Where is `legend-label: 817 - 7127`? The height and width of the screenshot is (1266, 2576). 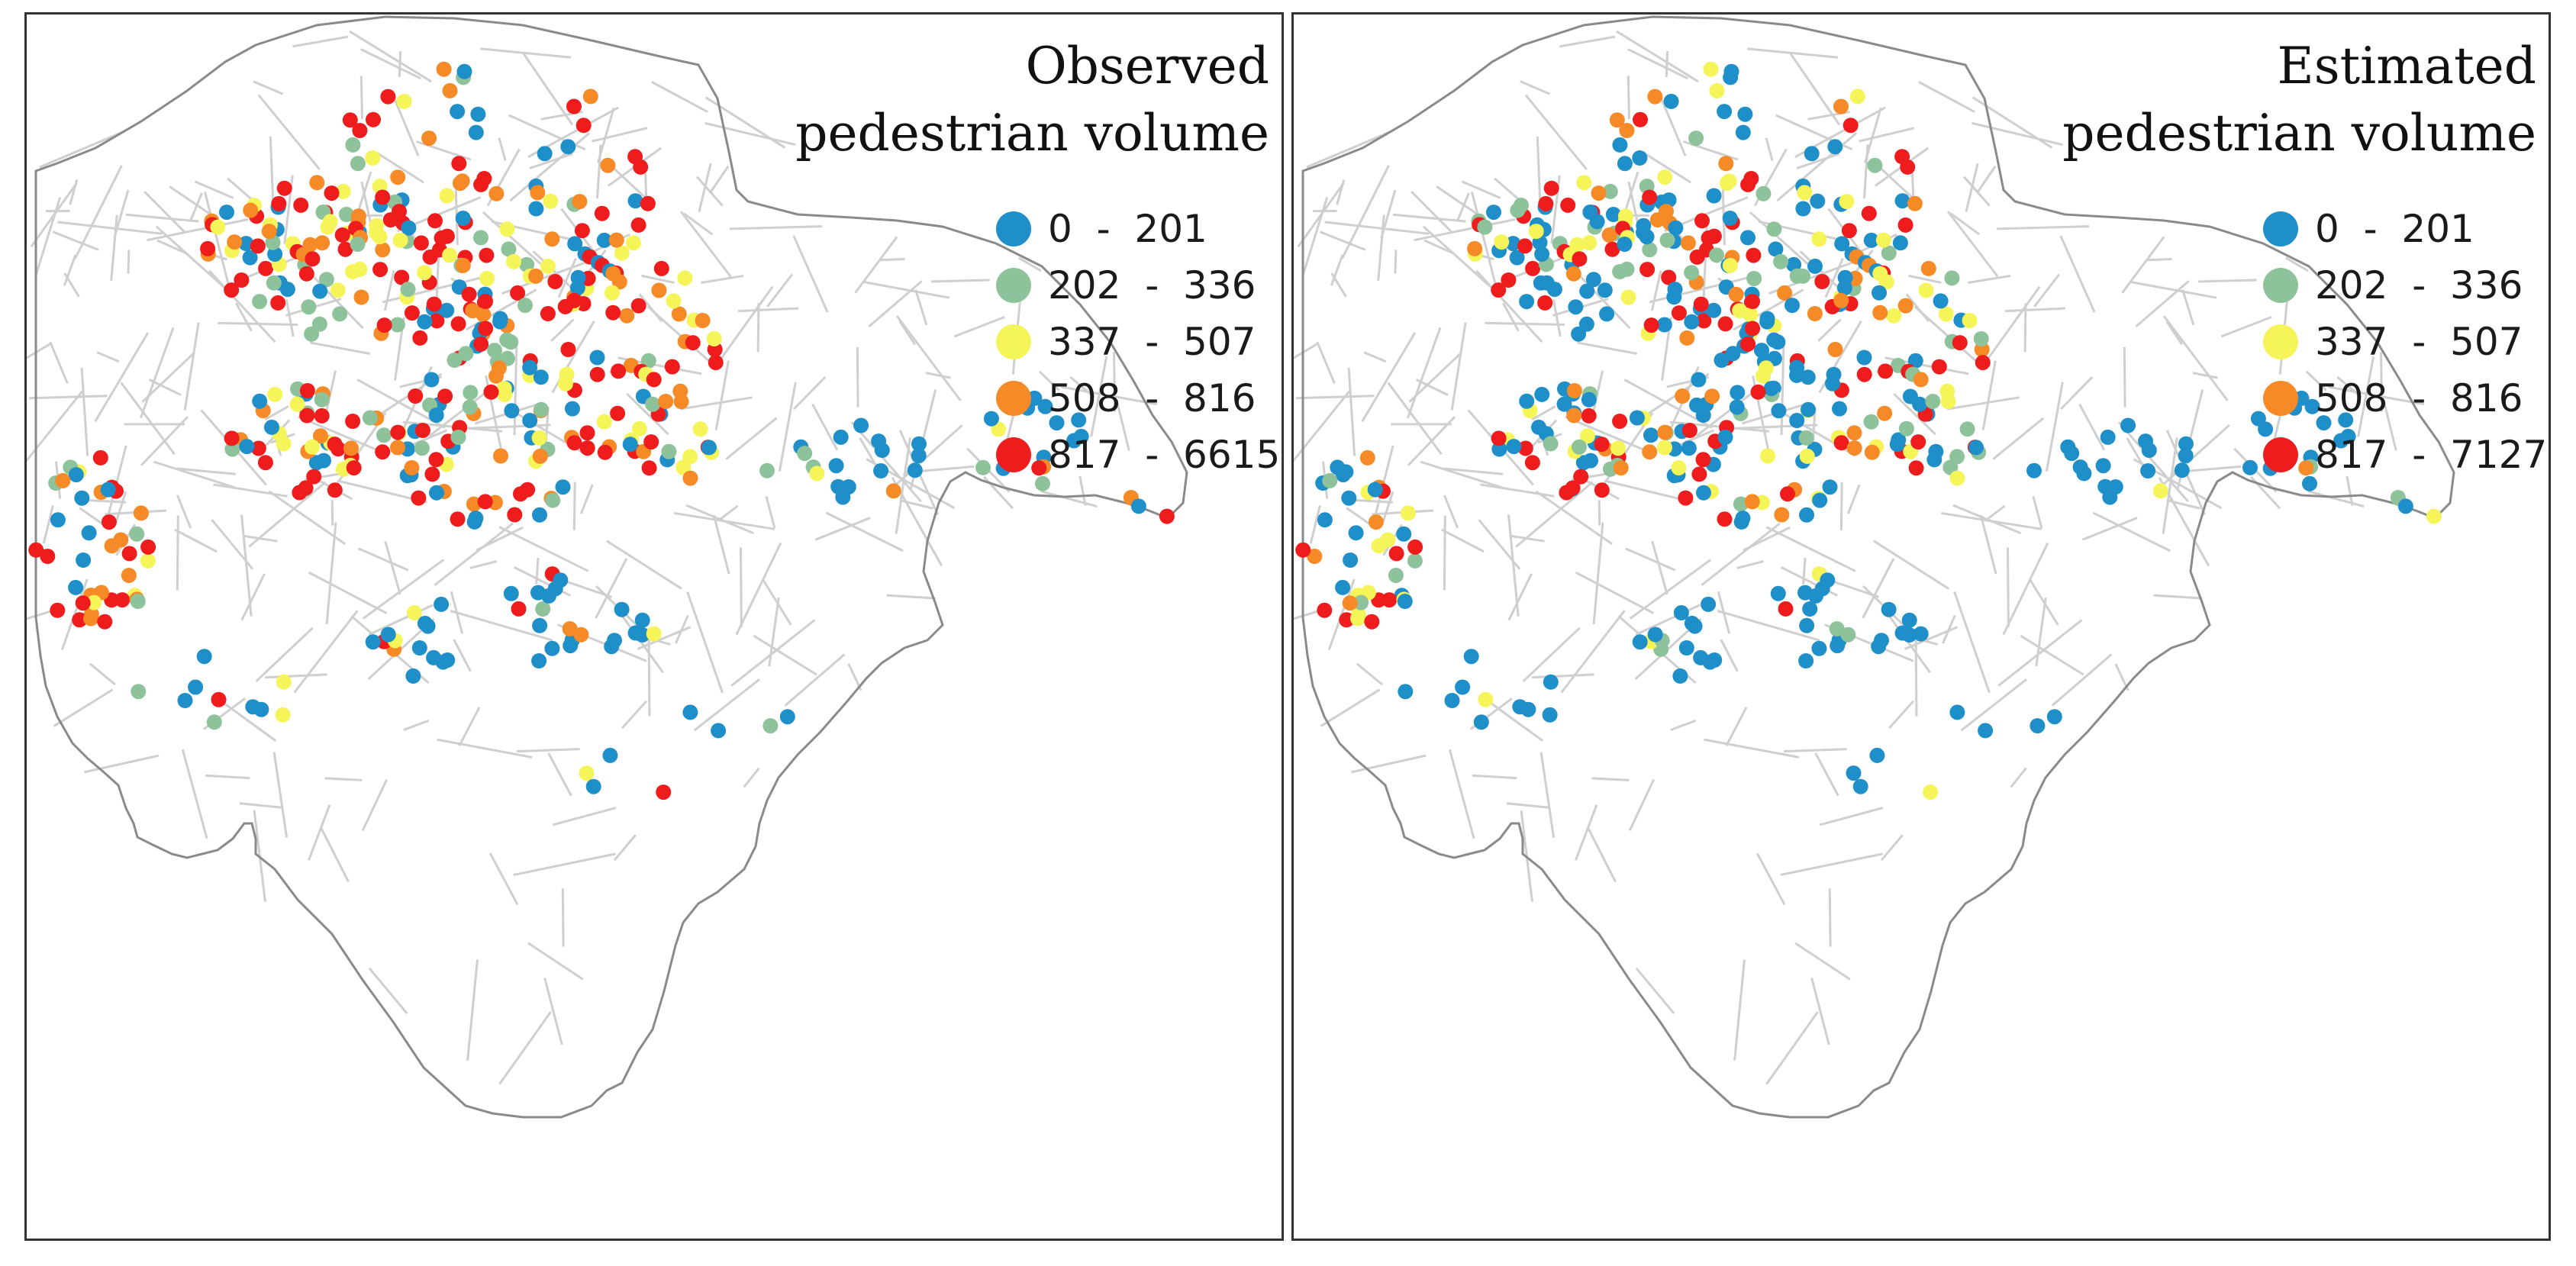 legend-label: 817 - 7127 is located at coordinates (2431, 455).